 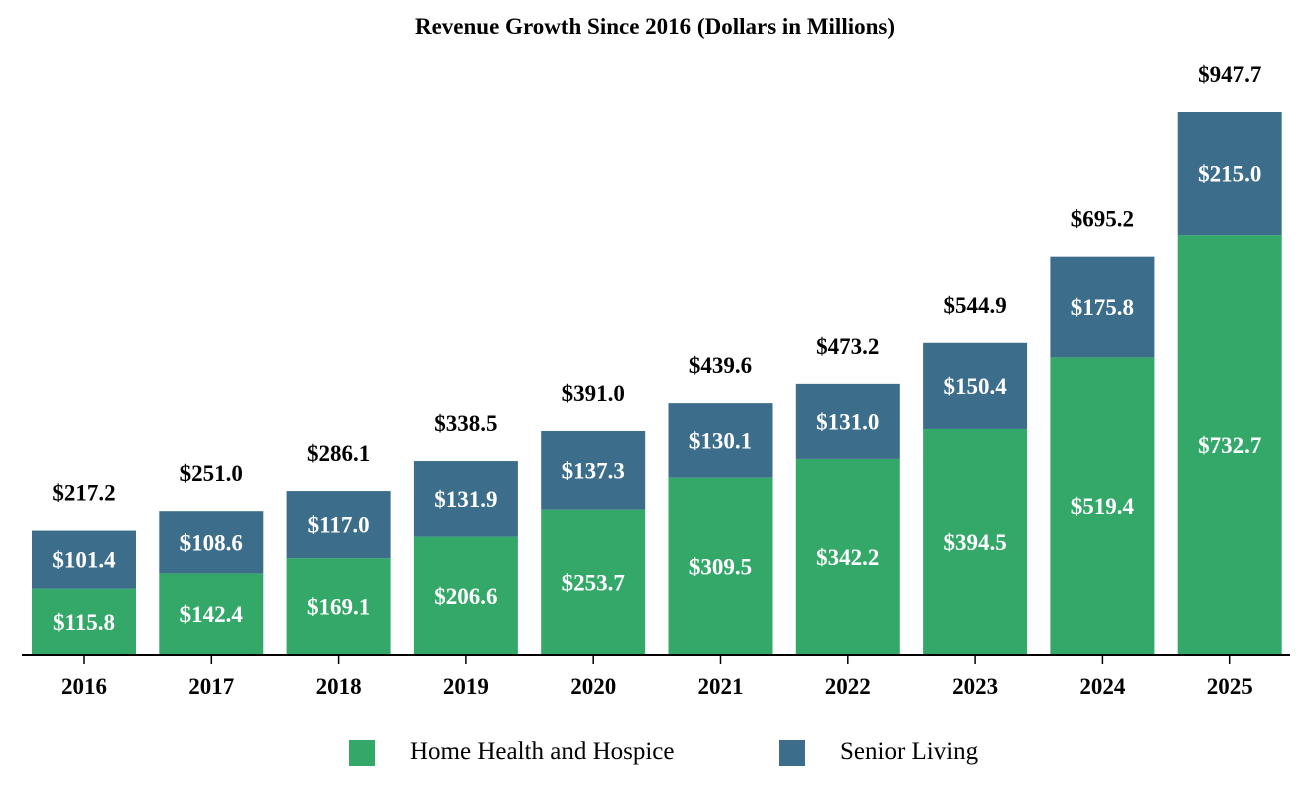 I want to click on bar-home-health-2020, so click(x=593, y=582).